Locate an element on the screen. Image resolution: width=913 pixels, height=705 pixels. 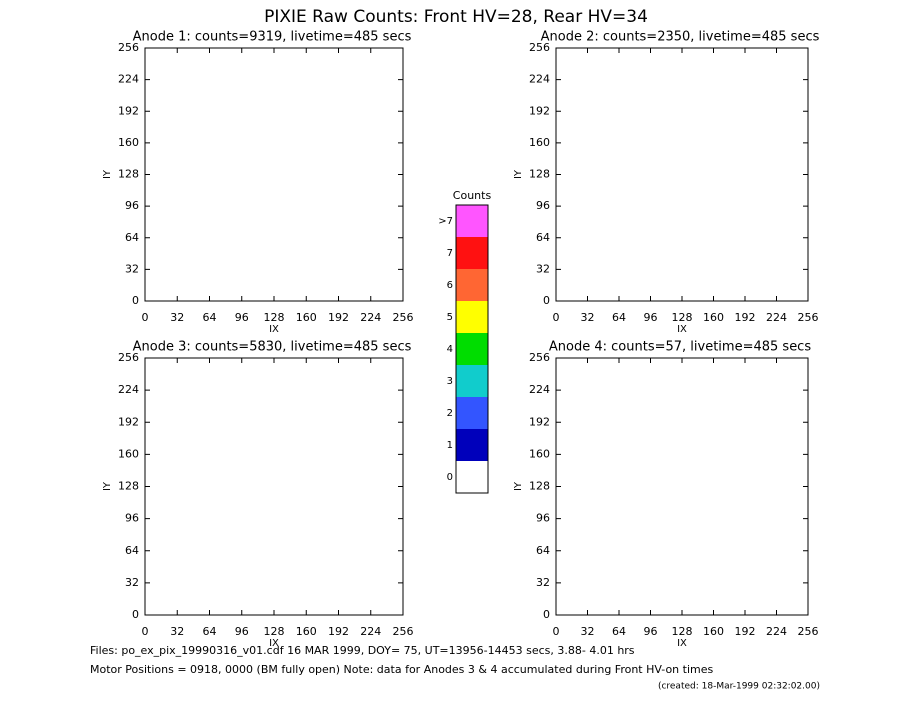
colorbar-frame is located at coordinates (472, 349).